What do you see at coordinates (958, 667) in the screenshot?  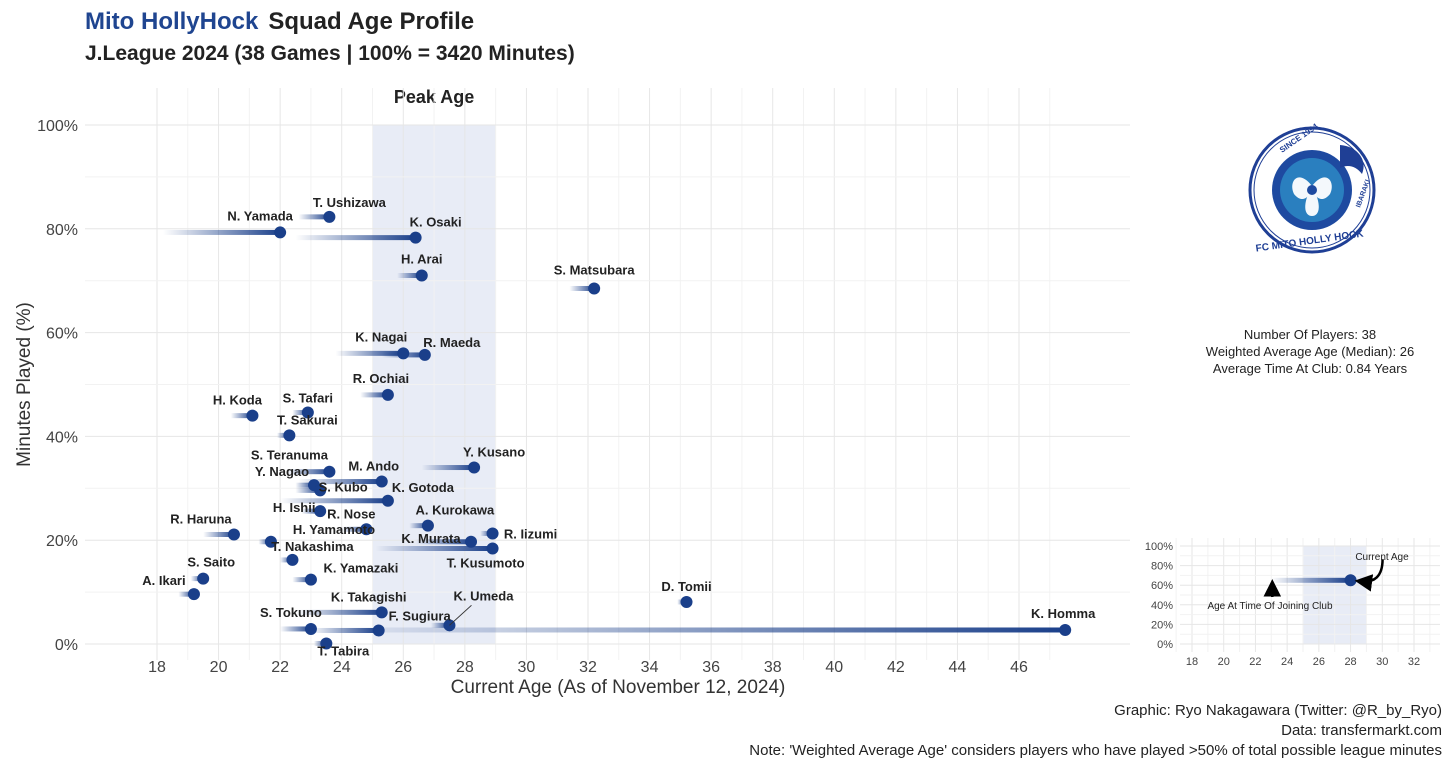 I see `x-tick-label: 44` at bounding box center [958, 667].